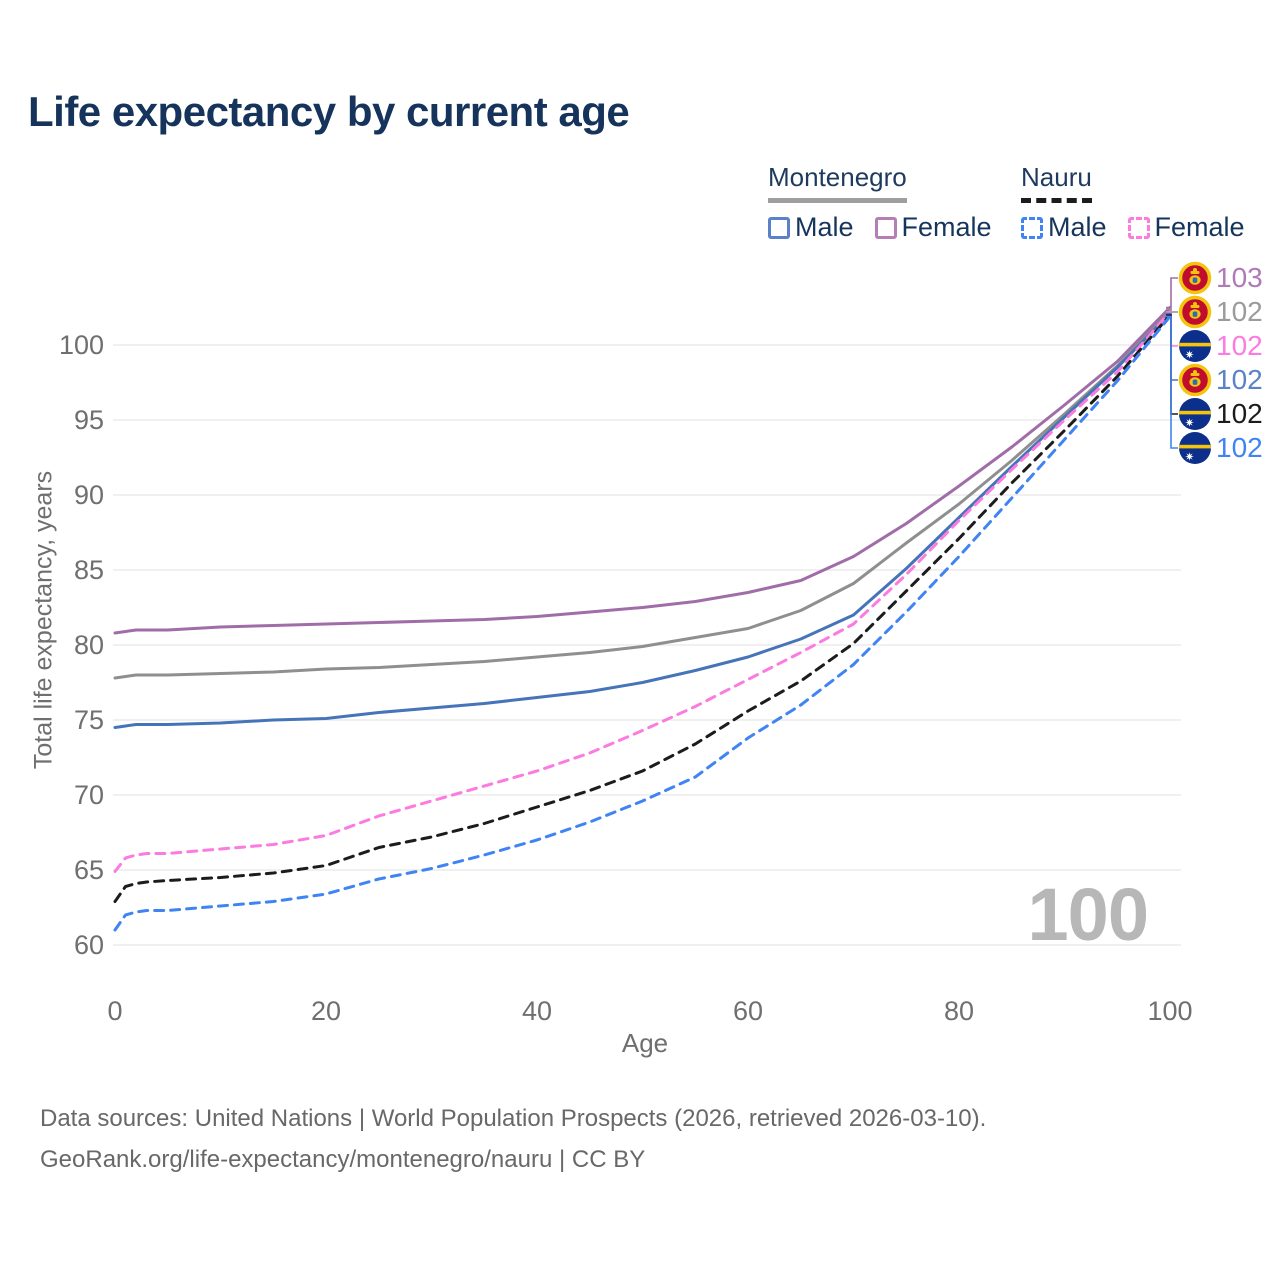 The height and width of the screenshot is (1280, 1280). Describe the element at coordinates (88, 870) in the screenshot. I see `y-tick-label: 65` at that location.